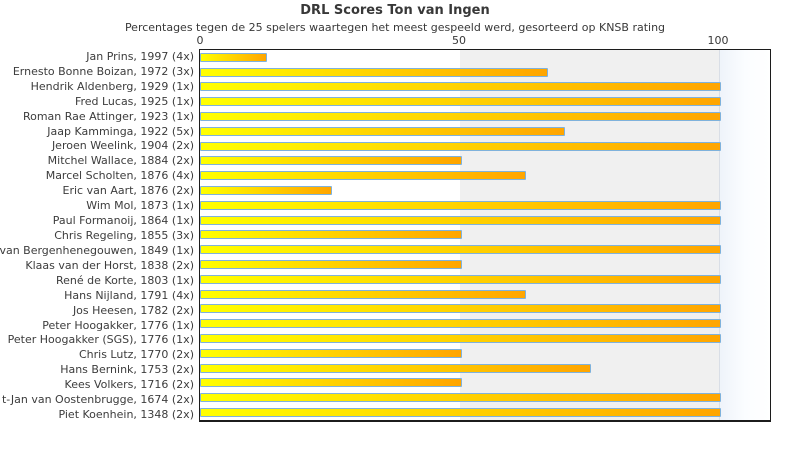  I want to click on player-label: René de Korte, 1803 (1x), so click(125, 280).